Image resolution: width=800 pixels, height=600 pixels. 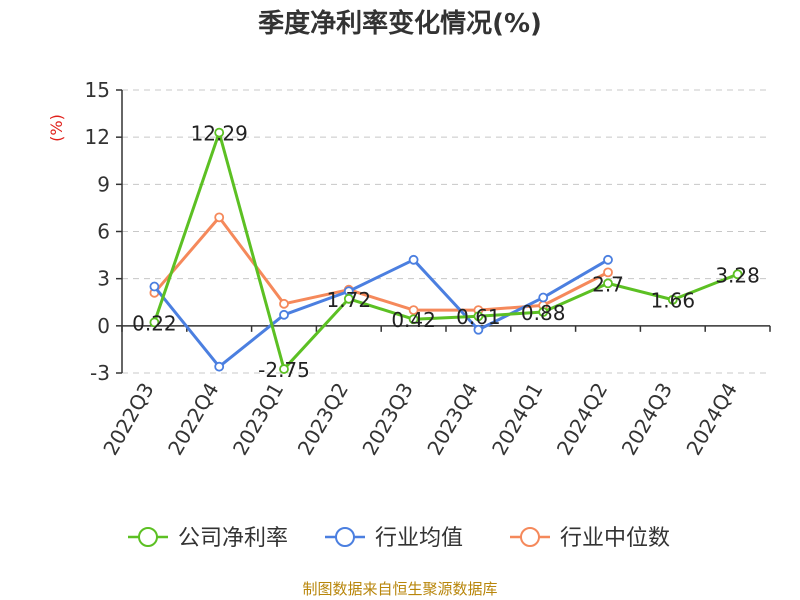 I want to click on y-tick-label: 12, so click(x=97, y=137).